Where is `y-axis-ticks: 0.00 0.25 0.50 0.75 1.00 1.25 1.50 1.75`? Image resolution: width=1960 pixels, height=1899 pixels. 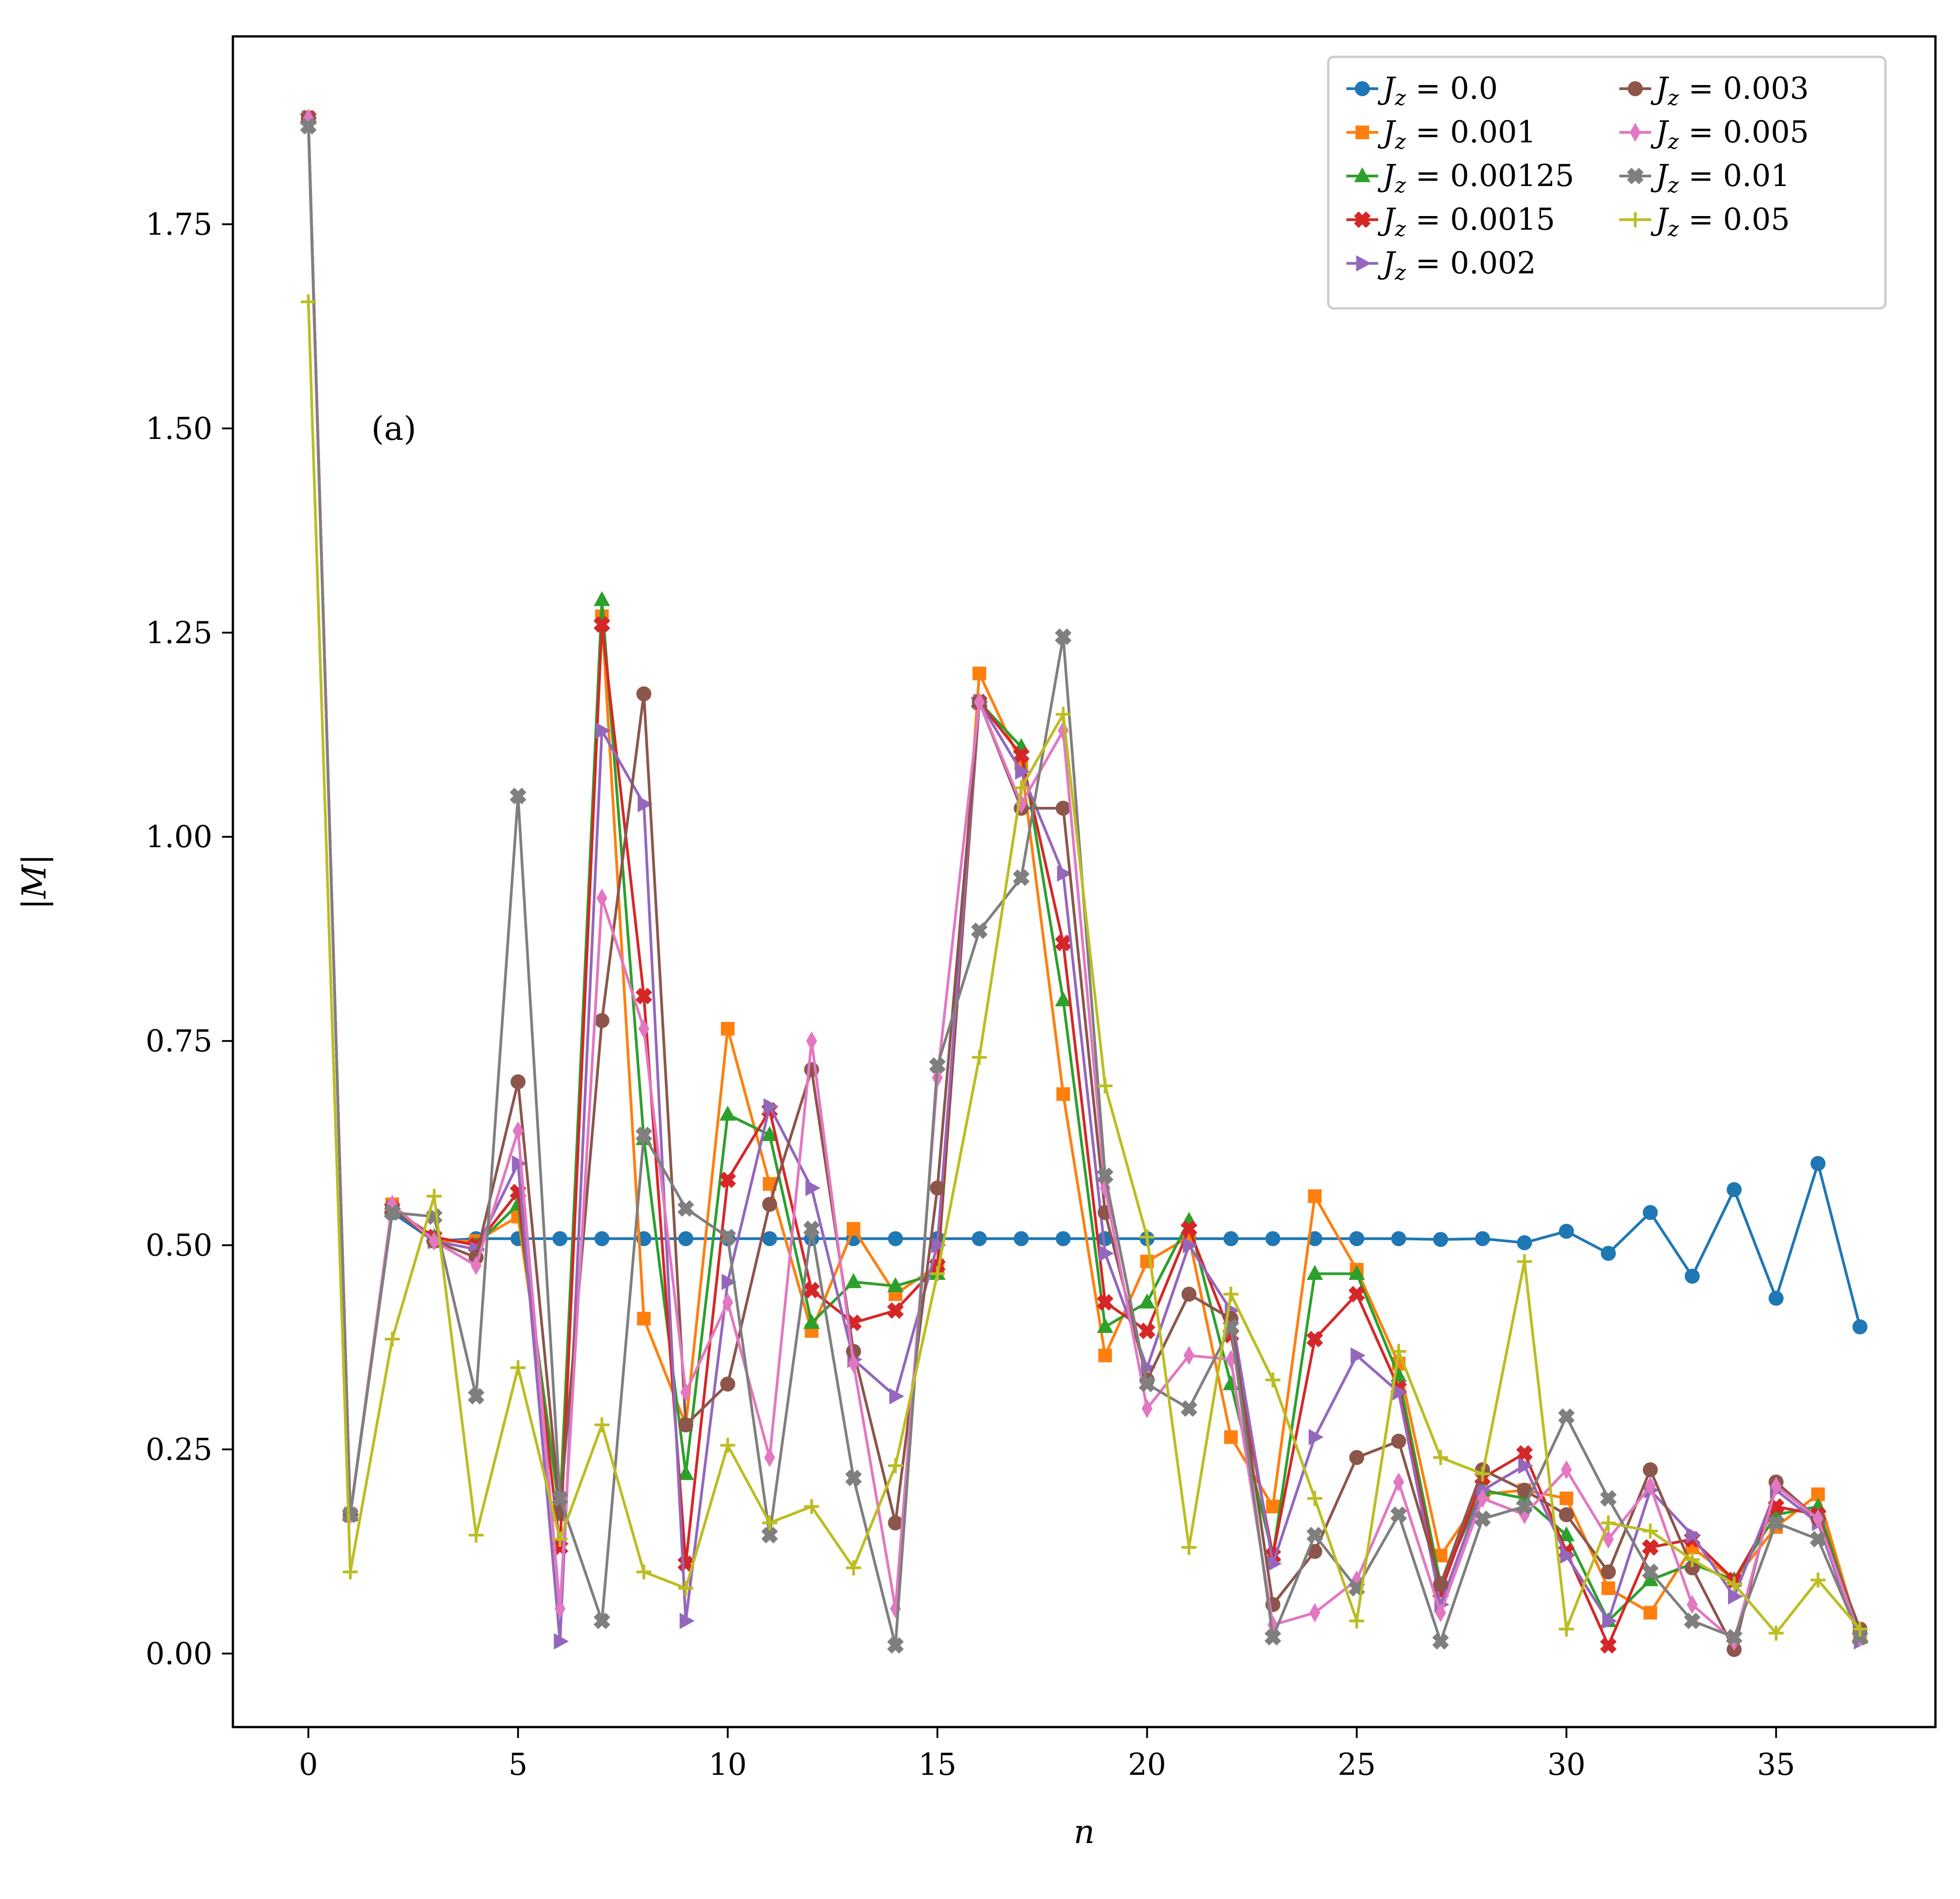
y-axis-ticks: 0.00 0.25 0.50 0.75 1.00 1.25 1.50 1.75 is located at coordinates (189, 939).